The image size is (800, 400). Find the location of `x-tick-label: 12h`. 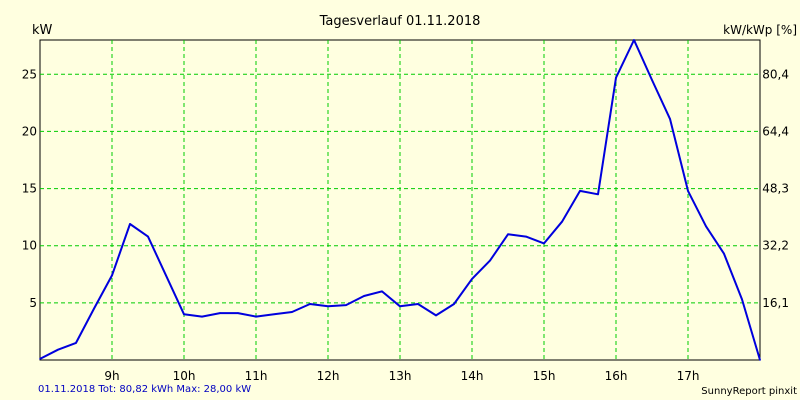

x-tick-label: 12h is located at coordinates (328, 376).